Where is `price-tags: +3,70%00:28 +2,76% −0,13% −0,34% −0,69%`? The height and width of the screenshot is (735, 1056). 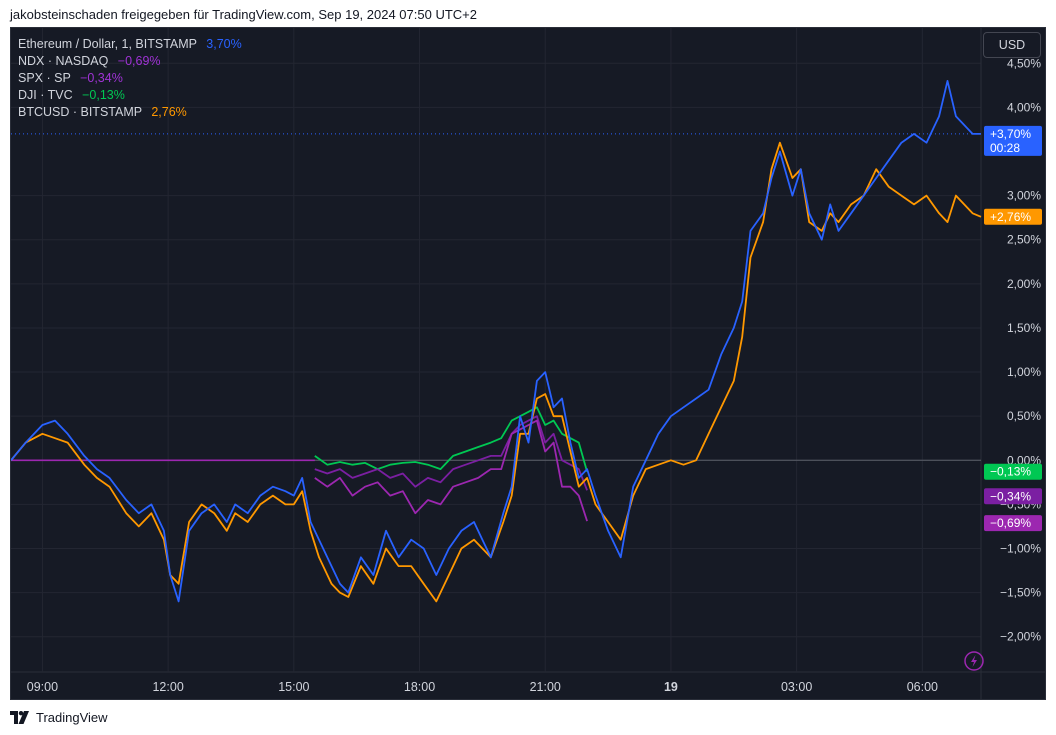
price-tags: +3,70%00:28 +2,76% −0,13% −0,34% −0,69% is located at coordinates (1013, 328).